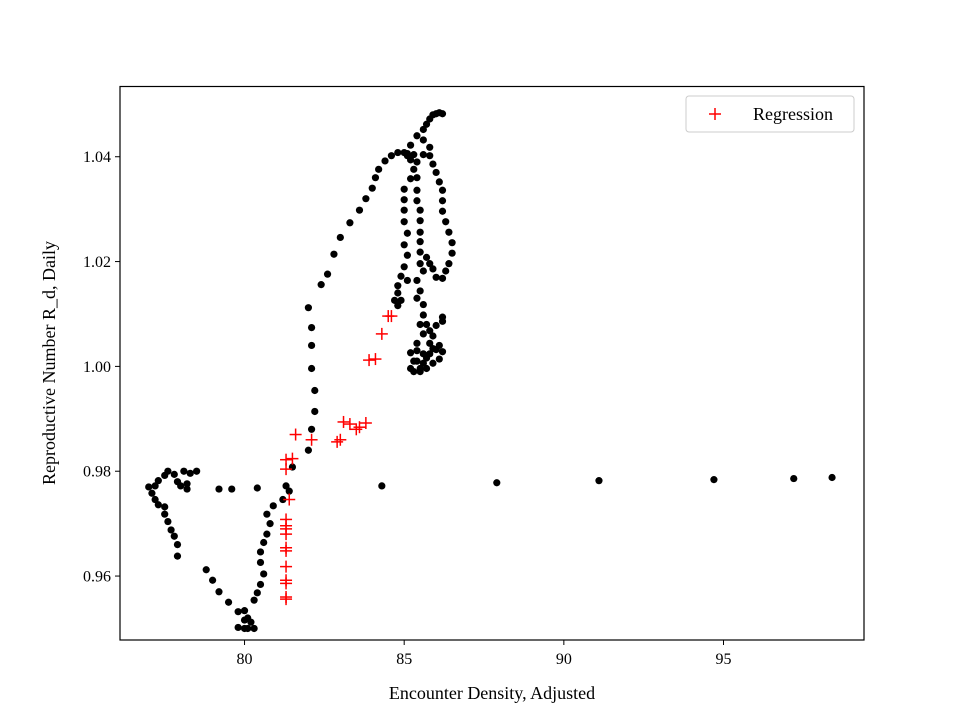 The height and width of the screenshot is (720, 960). I want to click on y-tick-label: 0.98, so click(97, 472).